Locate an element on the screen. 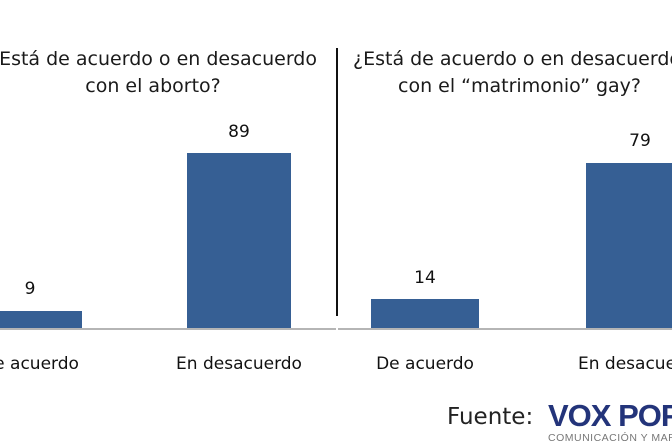 The height and width of the screenshot is (448, 672). bar-value: 9 is located at coordinates (30, 289).